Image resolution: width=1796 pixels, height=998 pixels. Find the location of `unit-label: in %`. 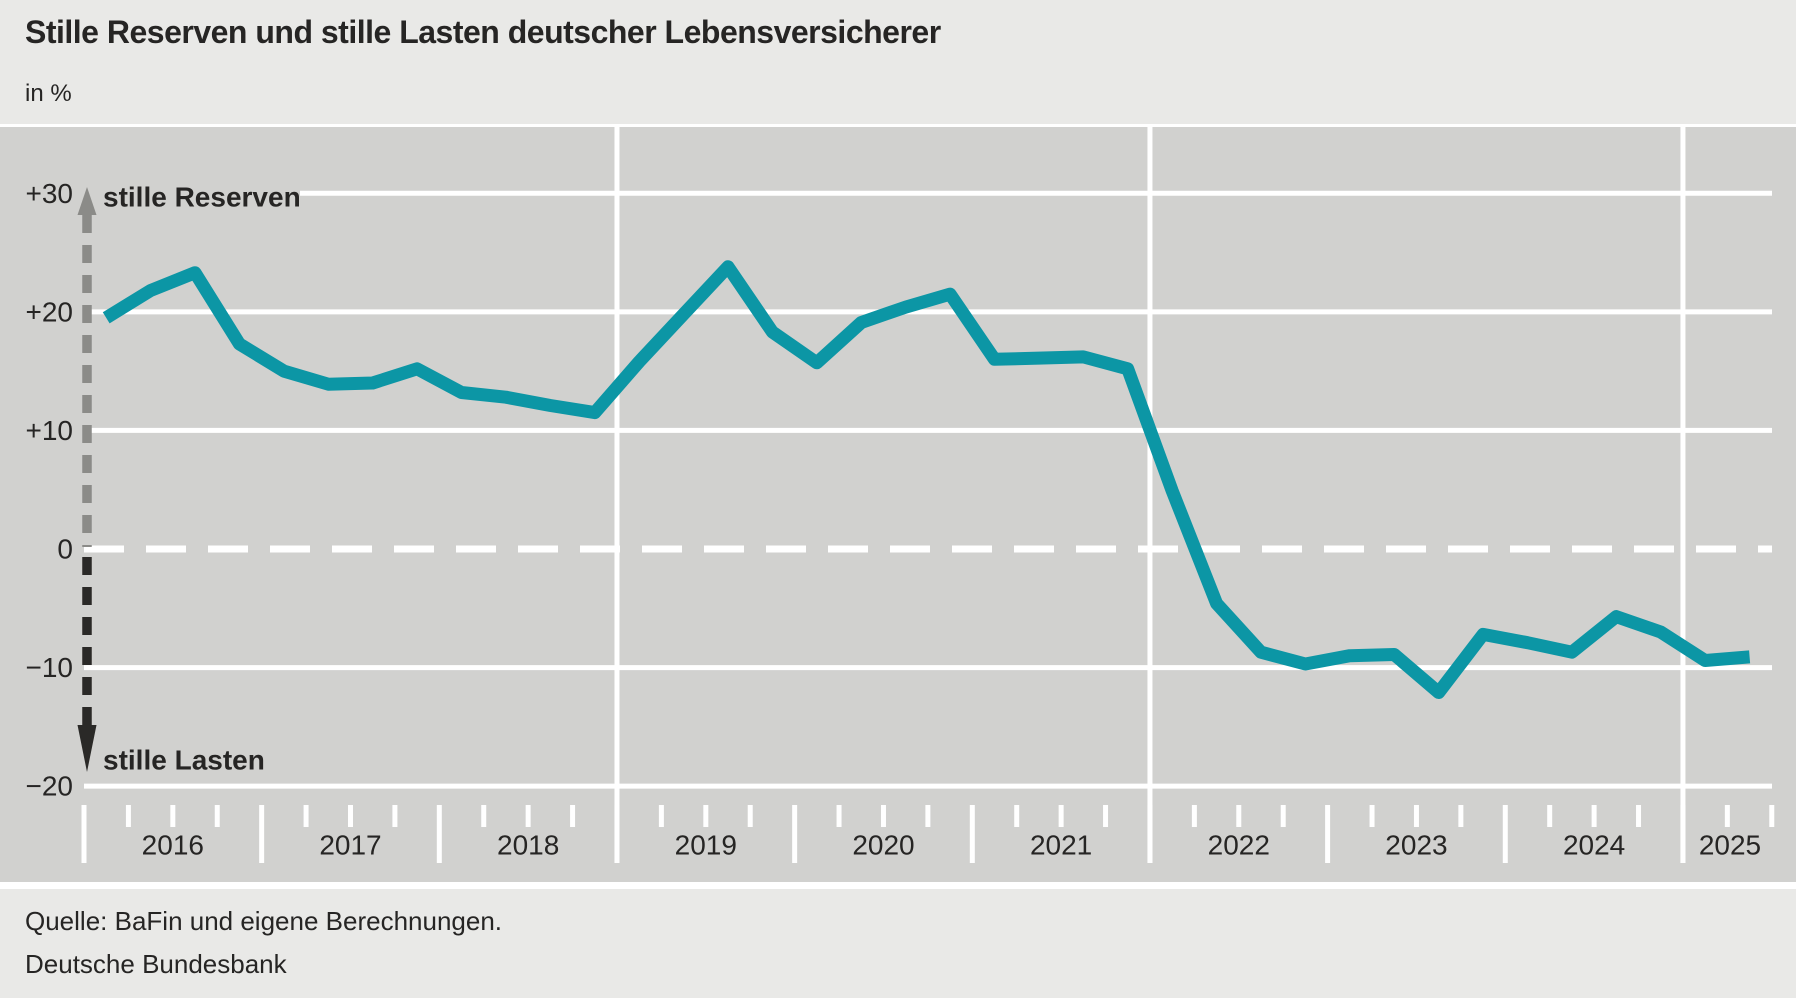

unit-label: in % is located at coordinates (48, 93).